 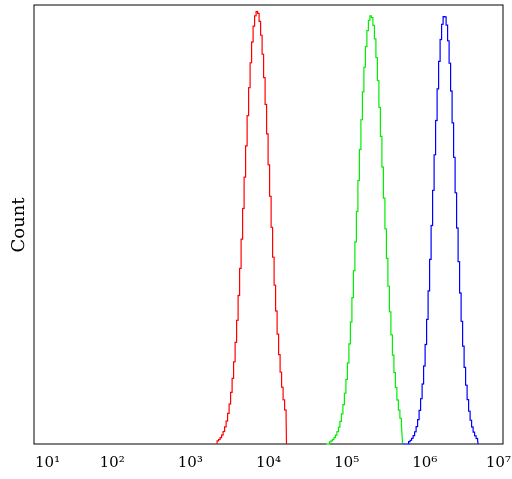 I want to click on x-tick-label: 10⁶, so click(x=424, y=462).